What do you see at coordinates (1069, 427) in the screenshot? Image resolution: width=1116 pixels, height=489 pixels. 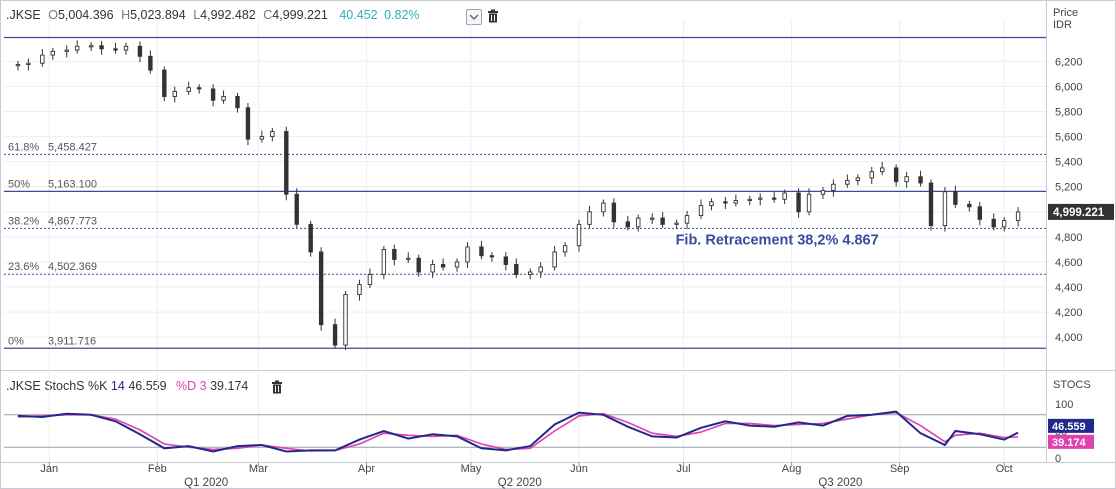 I see `stoch-k-badge-label: 46.559` at bounding box center [1069, 427].